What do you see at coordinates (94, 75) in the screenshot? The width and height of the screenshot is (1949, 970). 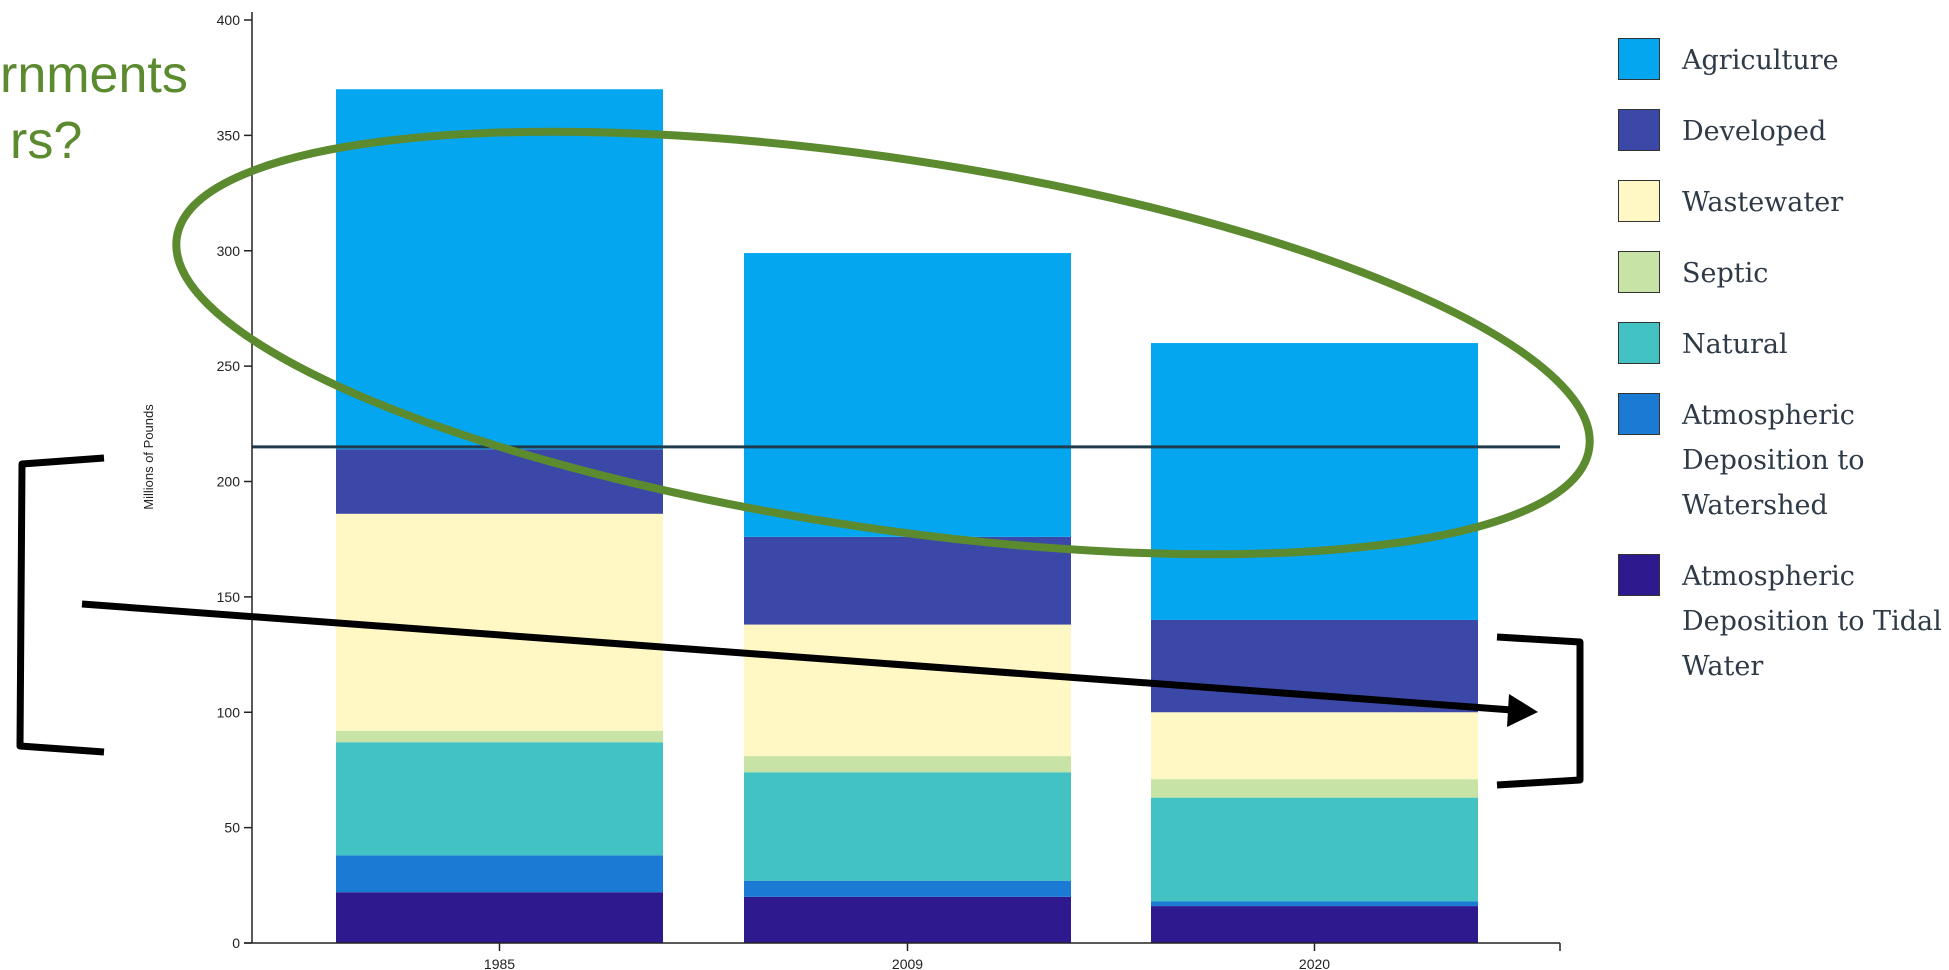 I see `partial-title-line-1: rnments` at bounding box center [94, 75].